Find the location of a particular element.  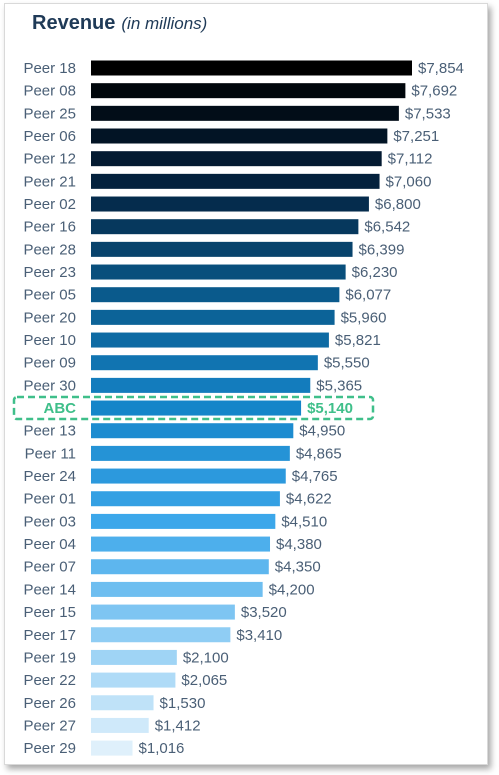

value-label-peer-24: $4,765 is located at coordinates (315, 476).